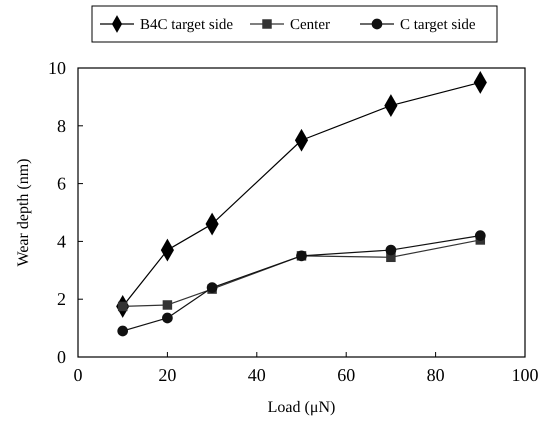 The width and height of the screenshot is (549, 440). I want to click on y-tick-label: 10, so click(57, 68).